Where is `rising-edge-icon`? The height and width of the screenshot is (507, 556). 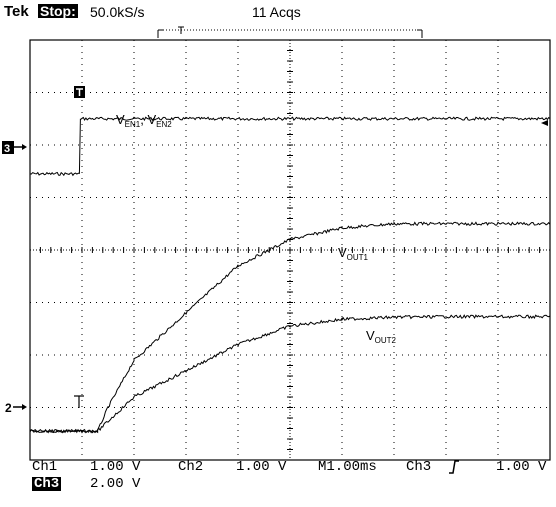 rising-edge-icon is located at coordinates (454, 467).